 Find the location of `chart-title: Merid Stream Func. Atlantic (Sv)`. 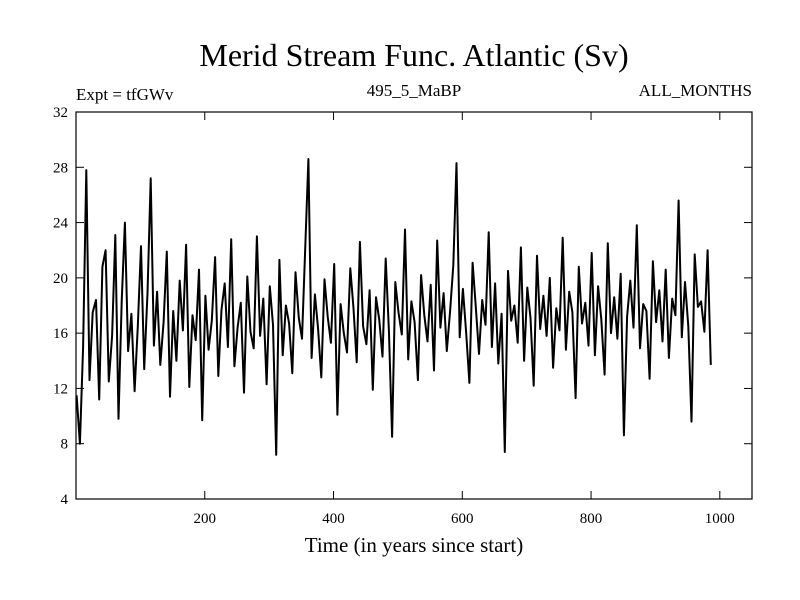

chart-title: Merid Stream Func. Atlantic (Sv) is located at coordinates (413, 55).